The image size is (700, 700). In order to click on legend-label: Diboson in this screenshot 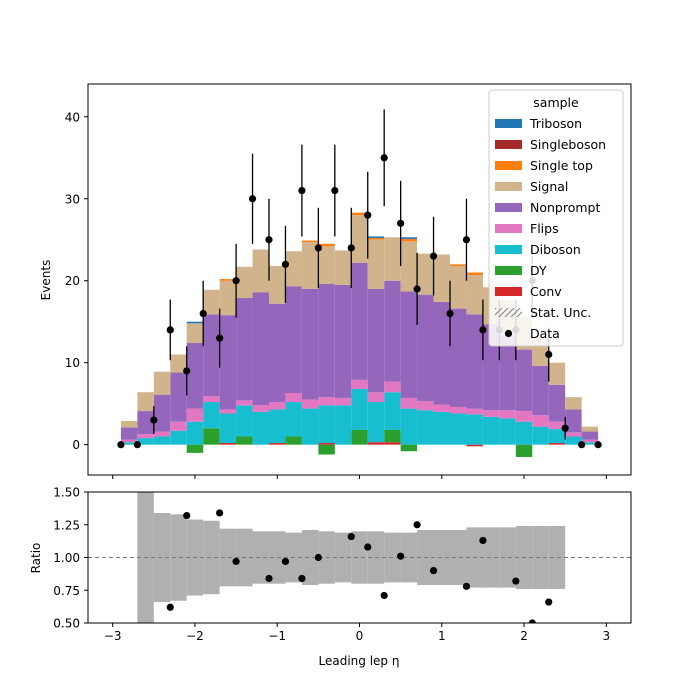, I will do `click(555, 249)`.